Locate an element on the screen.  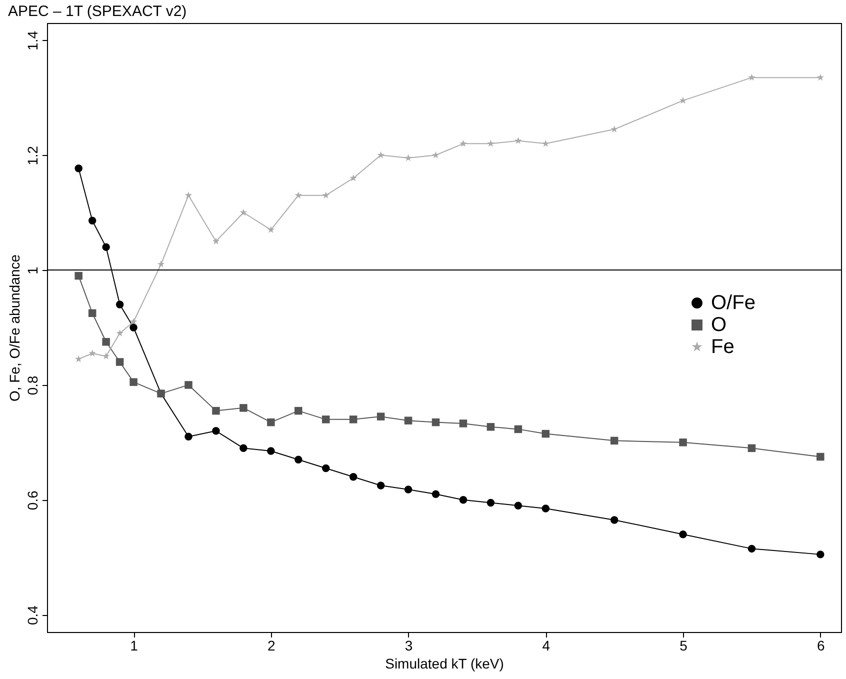
y-tick-label: 0.4 is located at coordinates (32, 615).